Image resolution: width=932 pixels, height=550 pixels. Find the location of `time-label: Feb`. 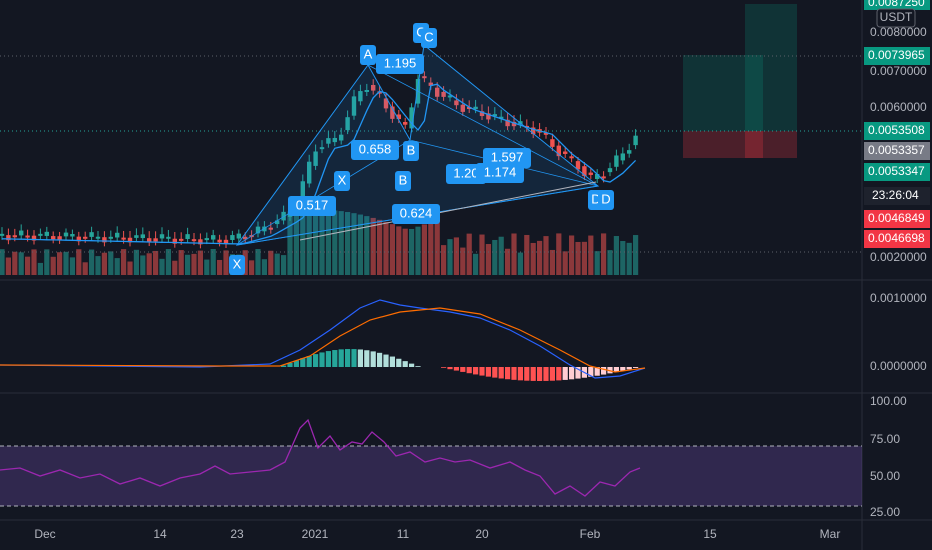

time-label: Feb is located at coordinates (590, 534).